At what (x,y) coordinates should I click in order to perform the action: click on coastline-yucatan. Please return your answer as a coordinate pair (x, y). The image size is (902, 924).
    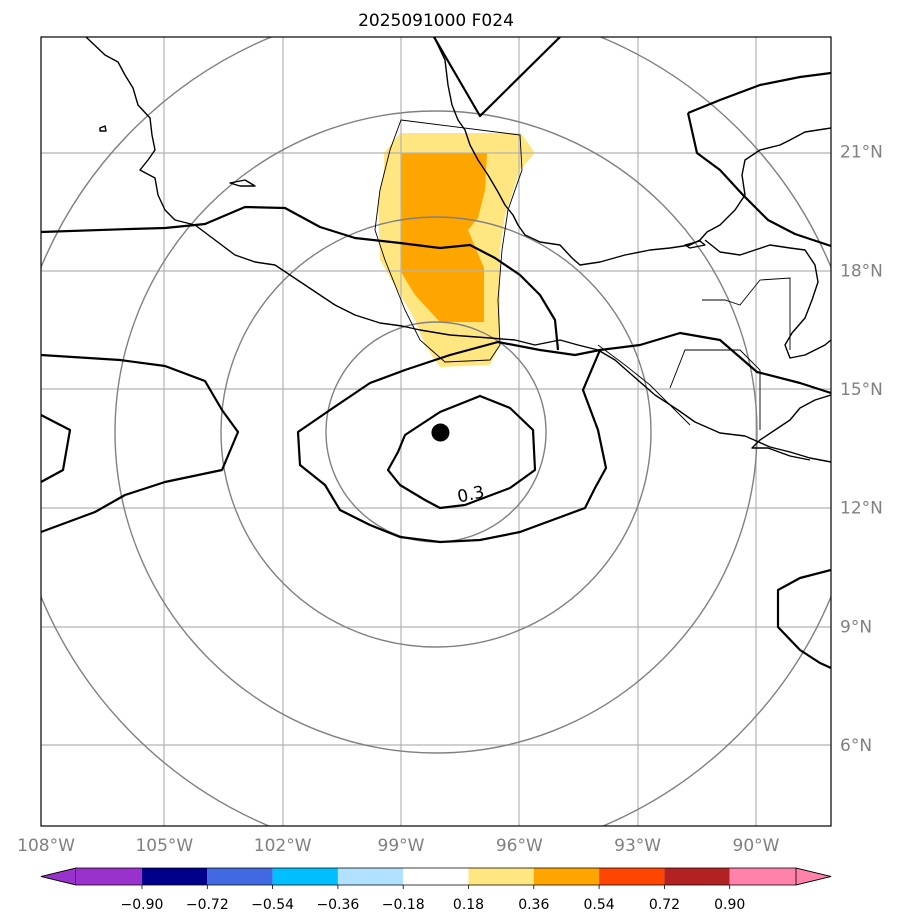
    Looking at the image, I should click on (767, 299).